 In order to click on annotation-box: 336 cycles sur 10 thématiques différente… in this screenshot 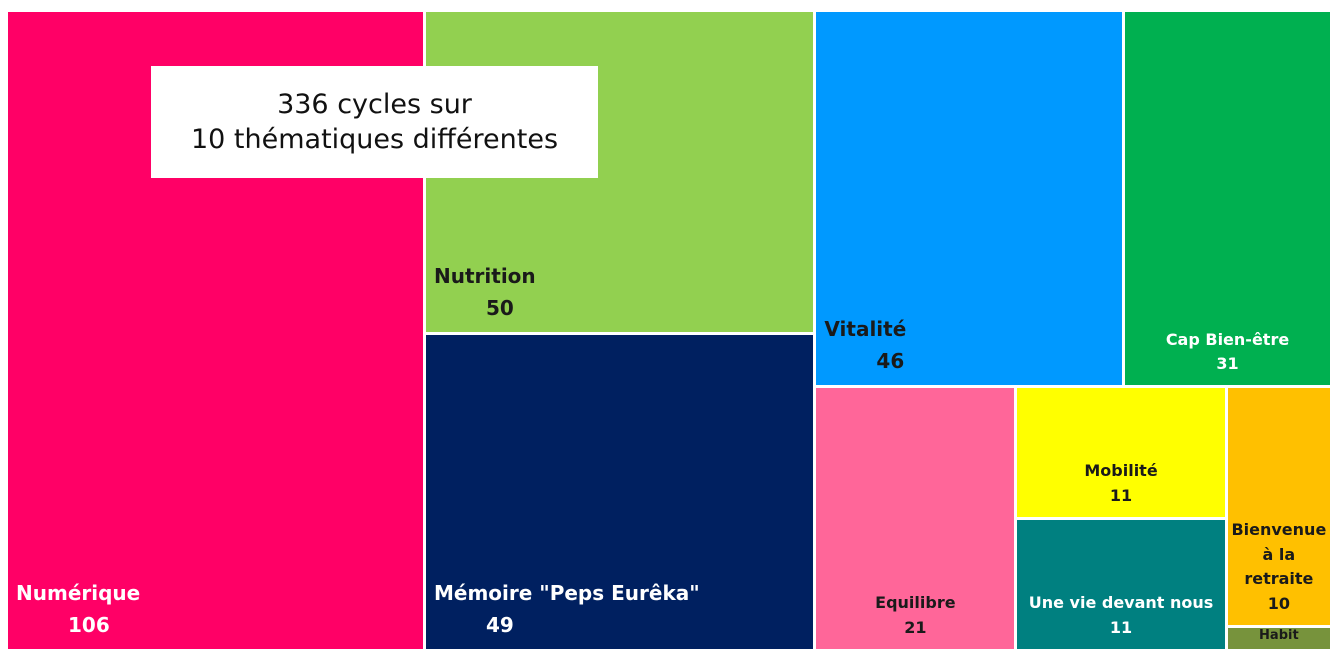, I will do `click(374, 122)`.